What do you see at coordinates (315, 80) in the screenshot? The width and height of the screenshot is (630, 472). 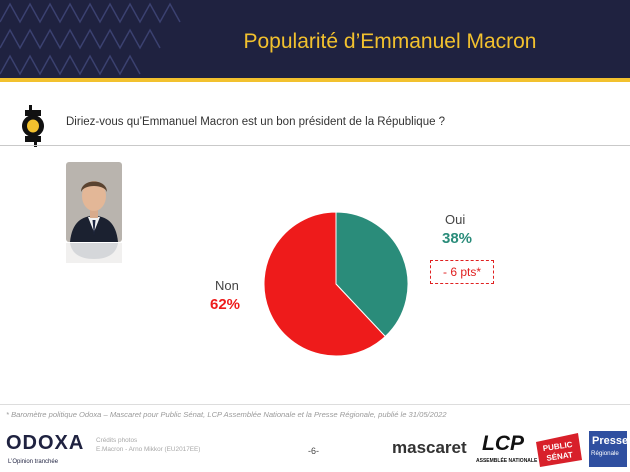 I see `header-divider` at bounding box center [315, 80].